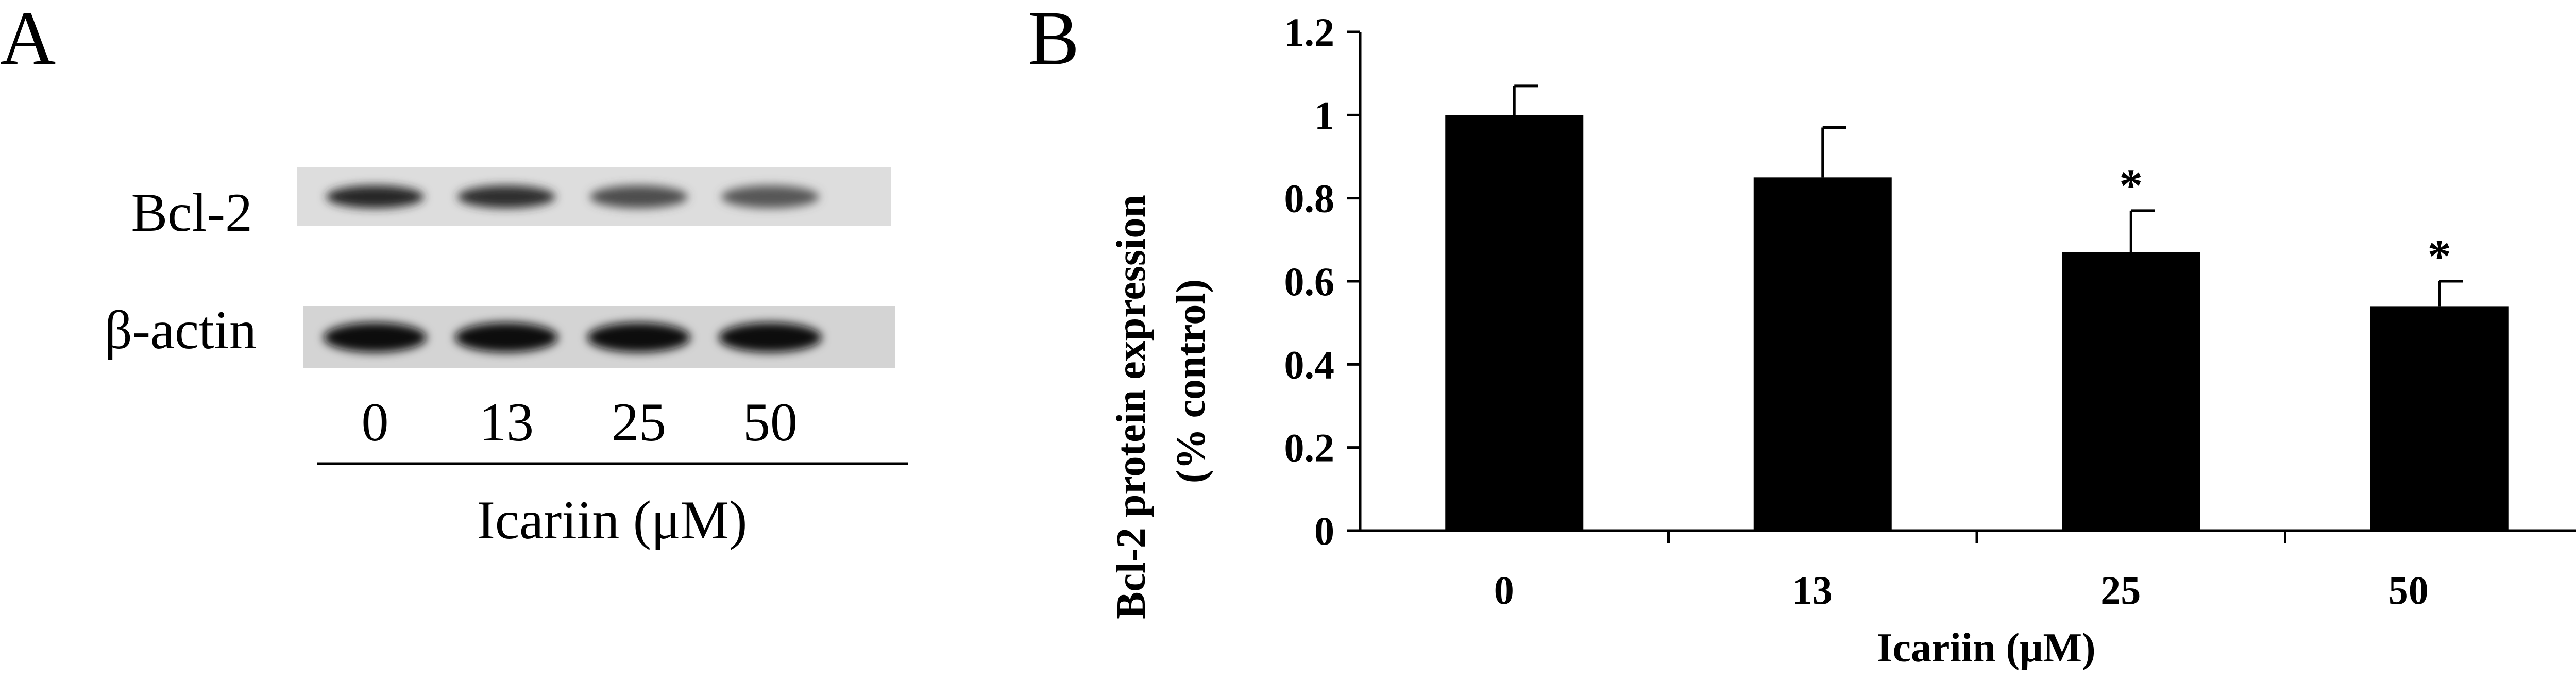 The image size is (2576, 680). I want to click on blot-lane-labels: 0 13 25 50, so click(580, 422).